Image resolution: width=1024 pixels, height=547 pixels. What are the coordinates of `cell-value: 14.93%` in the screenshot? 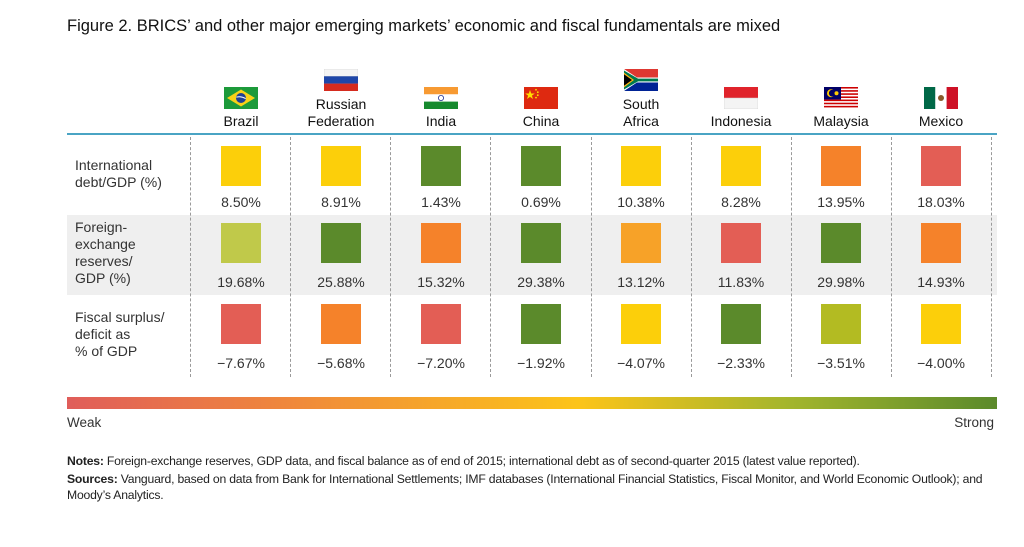 It's located at (941, 282).